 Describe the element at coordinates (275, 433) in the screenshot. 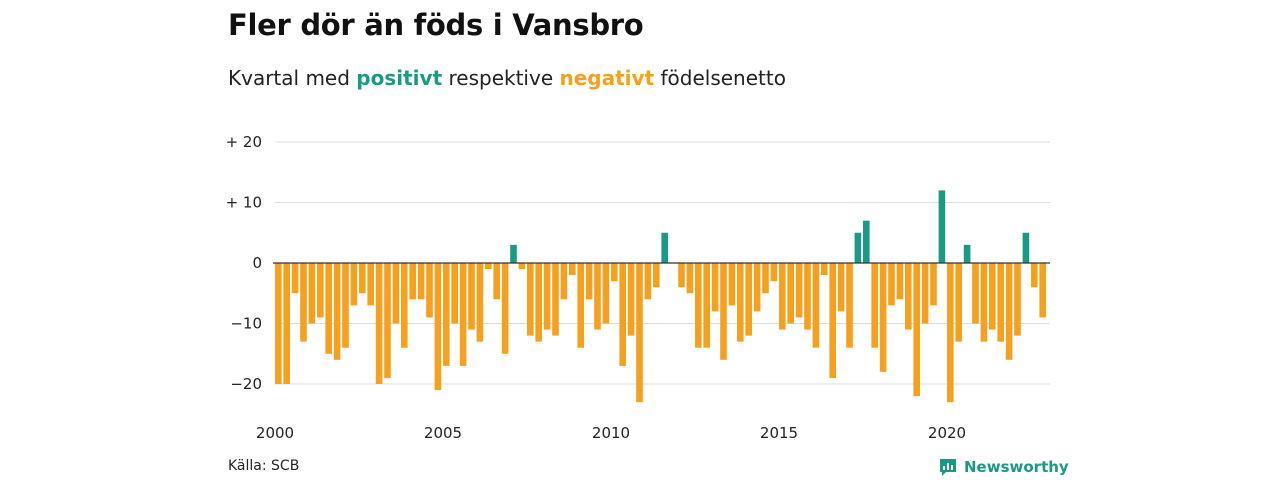

I see `x-tick-label: 2000` at that location.